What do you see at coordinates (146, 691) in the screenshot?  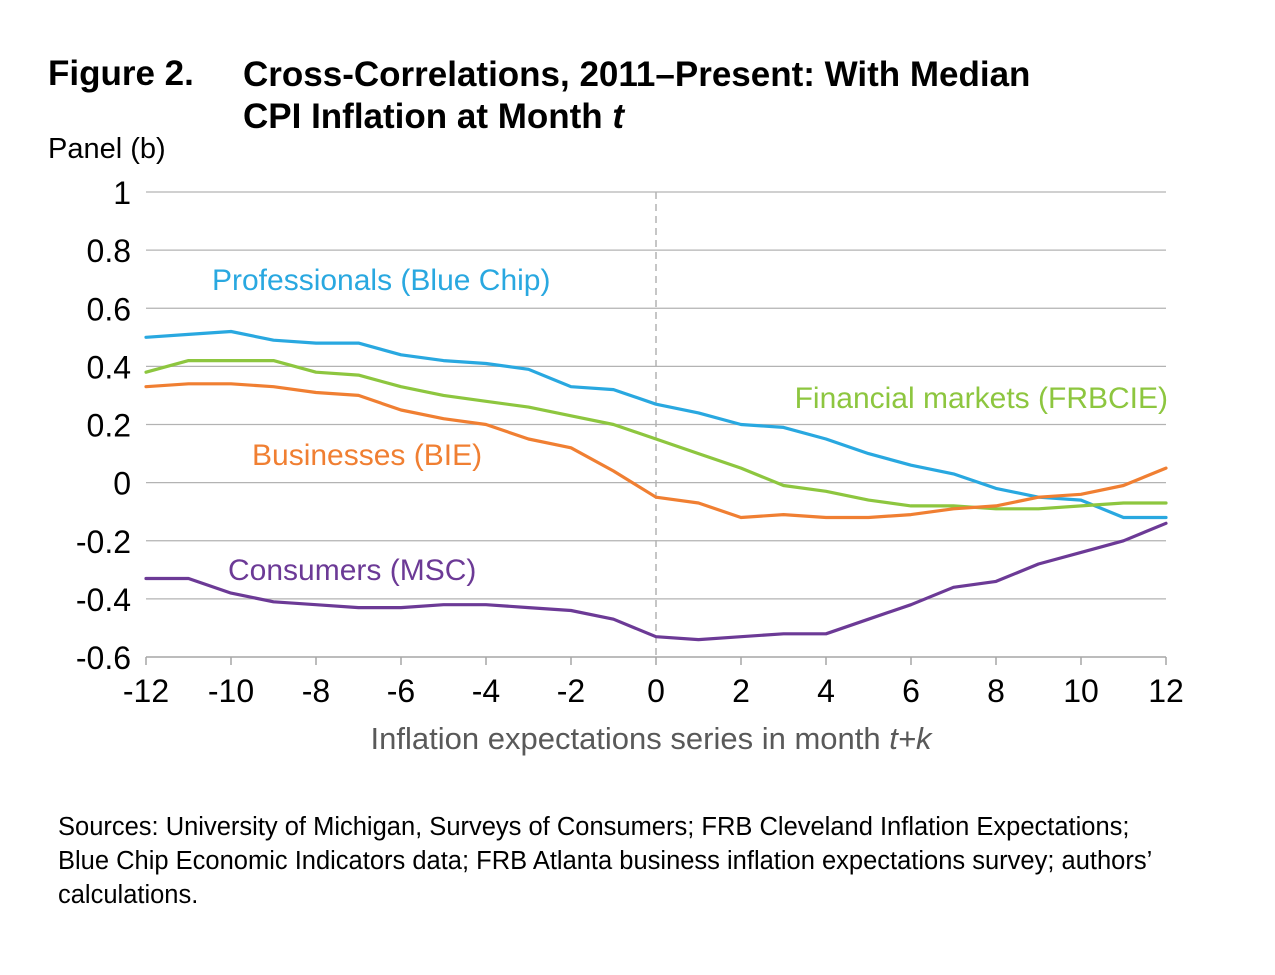 I see `x-tick-label: -12` at bounding box center [146, 691].